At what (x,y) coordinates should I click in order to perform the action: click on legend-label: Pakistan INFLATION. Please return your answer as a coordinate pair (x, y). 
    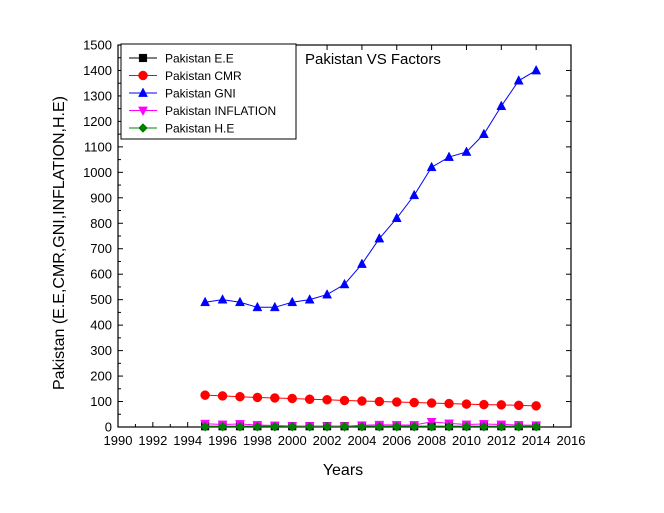
    Looking at the image, I should click on (220, 111).